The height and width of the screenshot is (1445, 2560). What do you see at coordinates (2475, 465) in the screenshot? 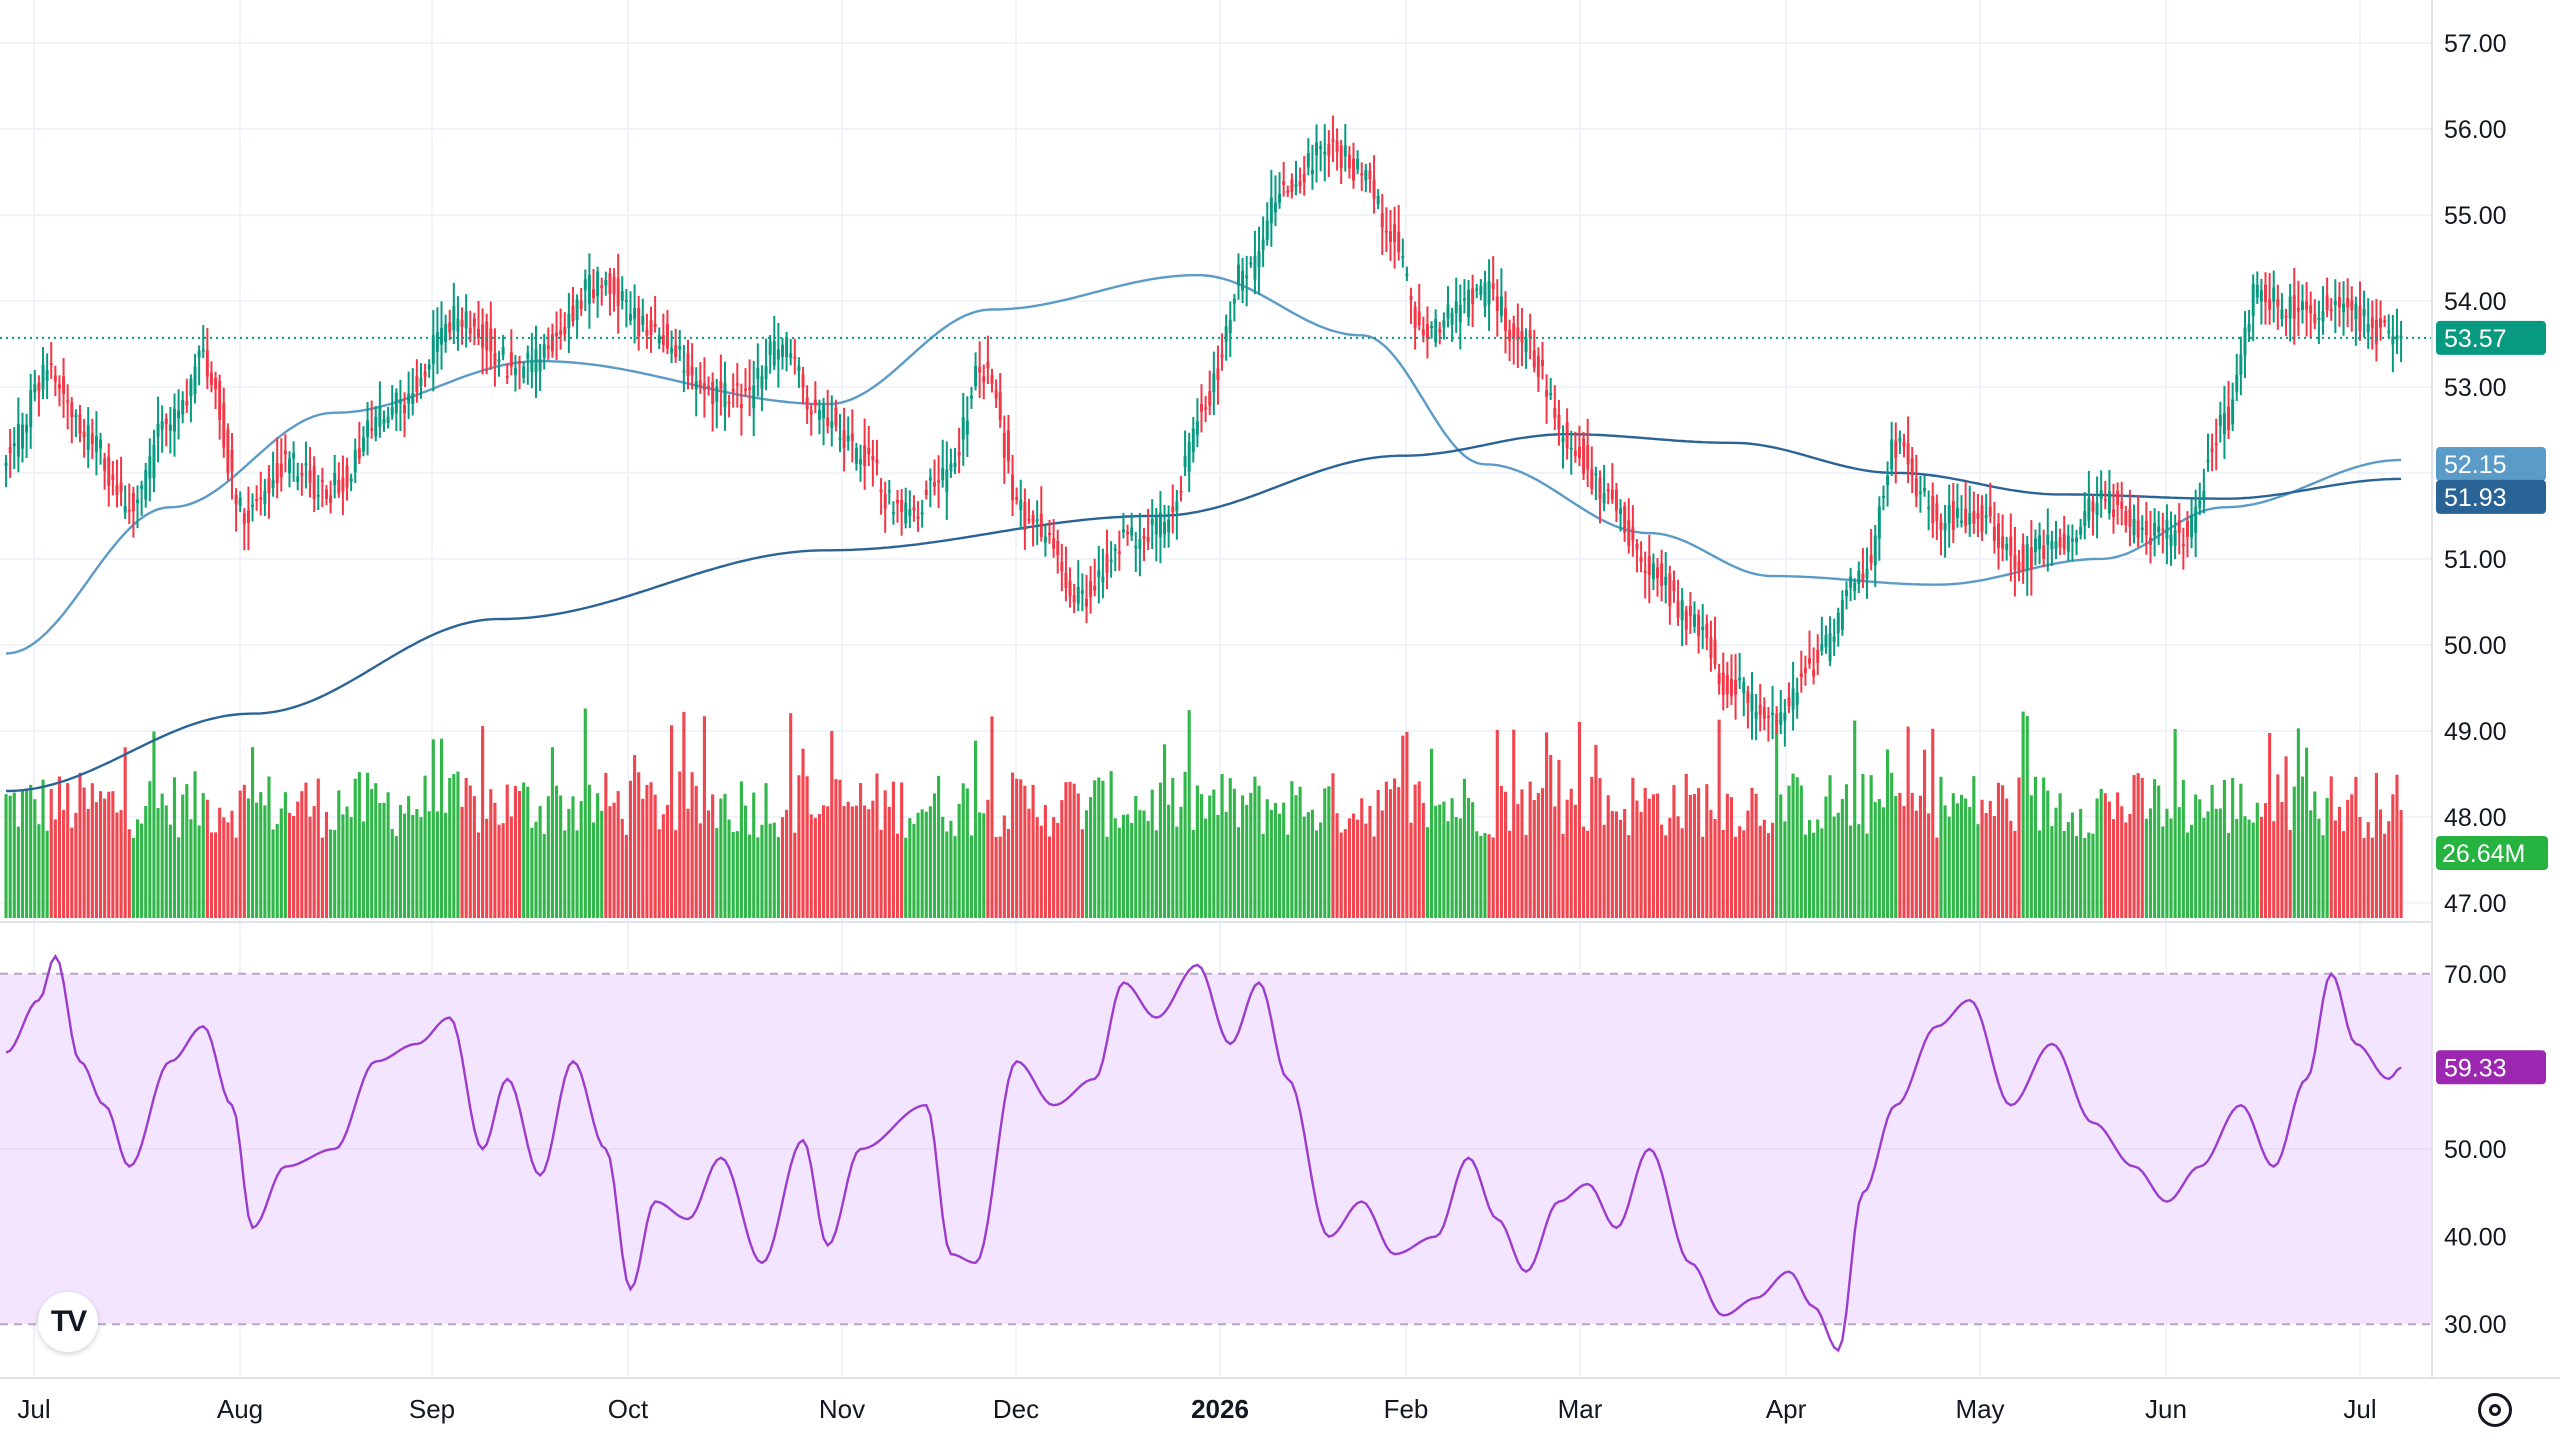
I see `ma-fast-badge: 52.15` at bounding box center [2475, 465].